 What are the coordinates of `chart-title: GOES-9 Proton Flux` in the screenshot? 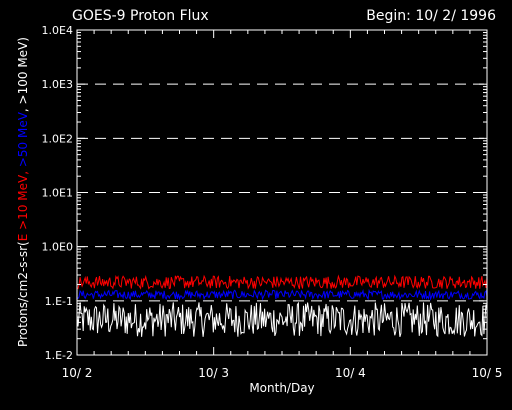 It's located at (140, 16).